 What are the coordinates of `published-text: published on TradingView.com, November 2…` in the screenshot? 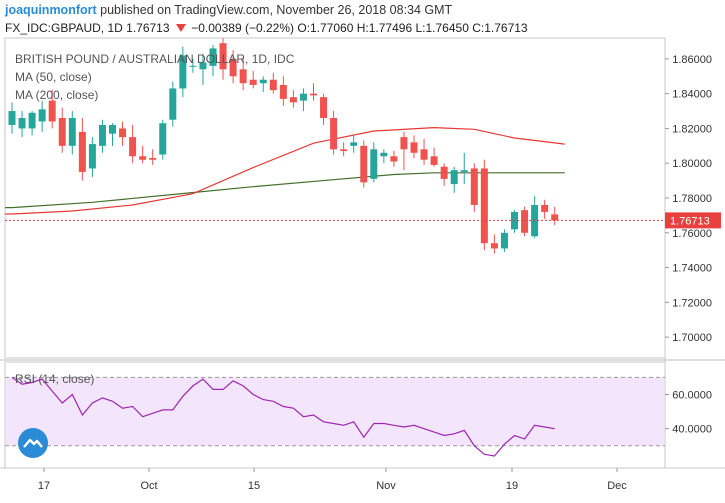 It's located at (276, 10).